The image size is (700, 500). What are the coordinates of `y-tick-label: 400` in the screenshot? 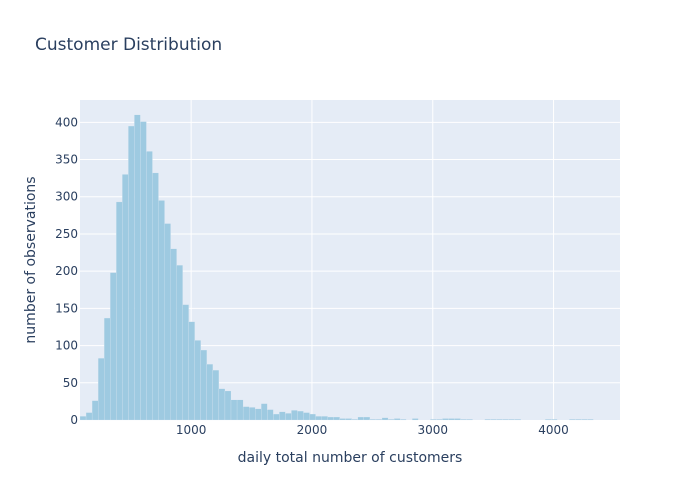 It's located at (66, 122).